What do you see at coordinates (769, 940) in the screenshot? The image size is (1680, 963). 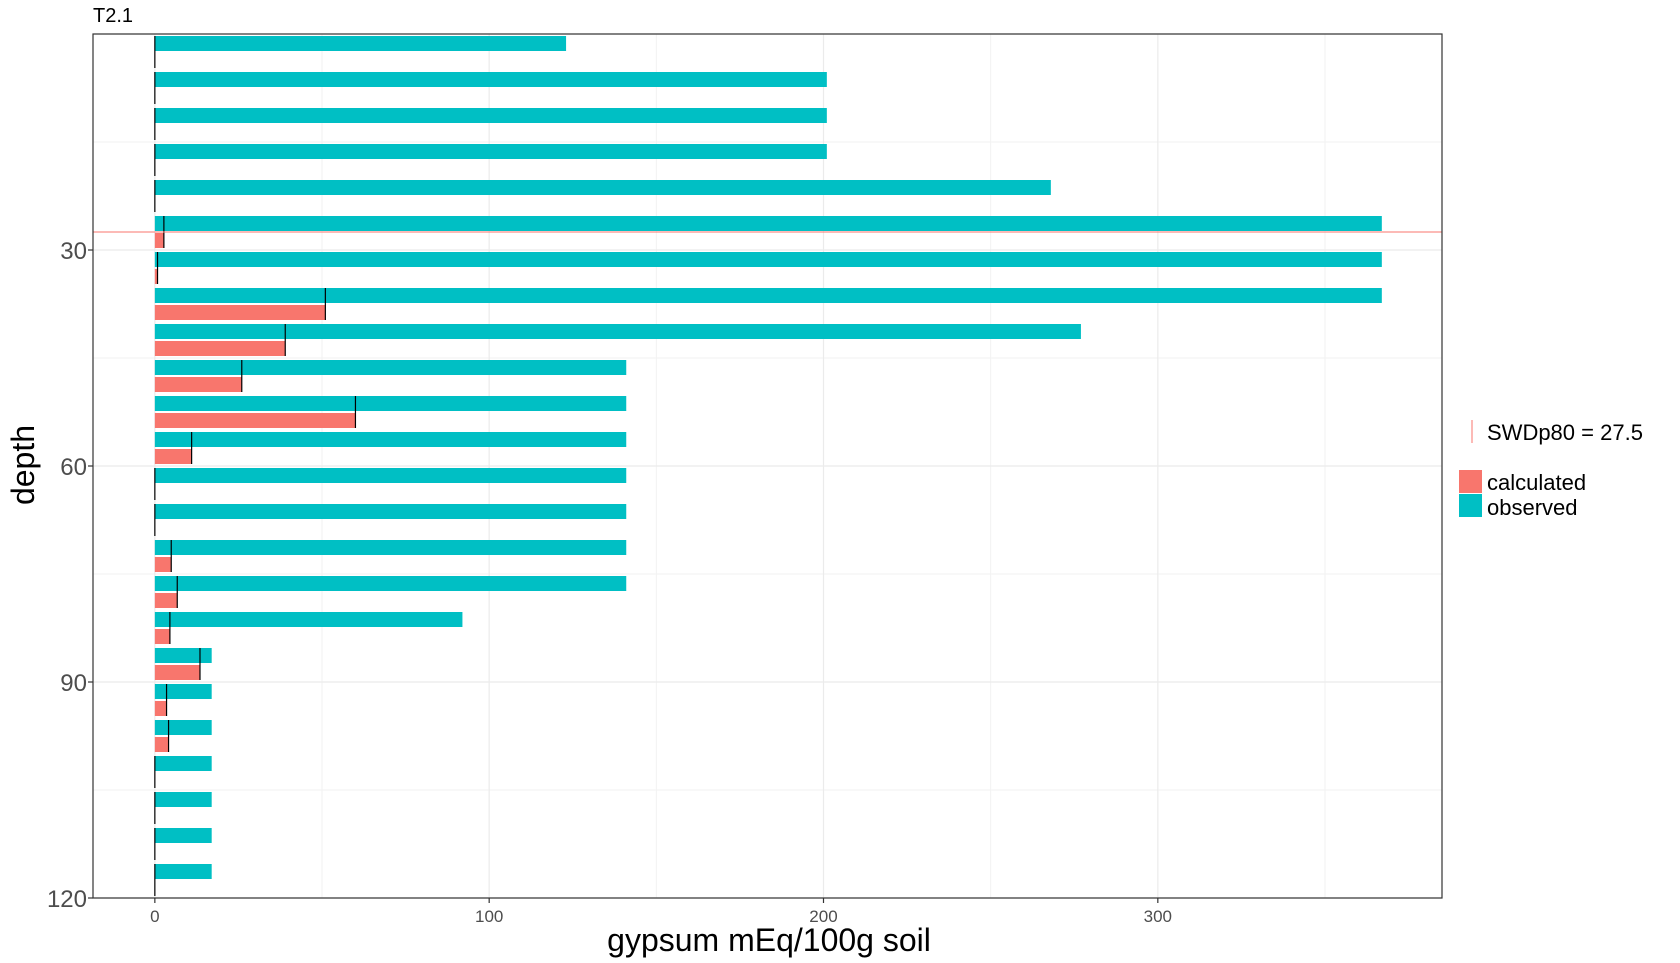 I see `x-axis-title: gypsum mEq/100g soil` at bounding box center [769, 940].